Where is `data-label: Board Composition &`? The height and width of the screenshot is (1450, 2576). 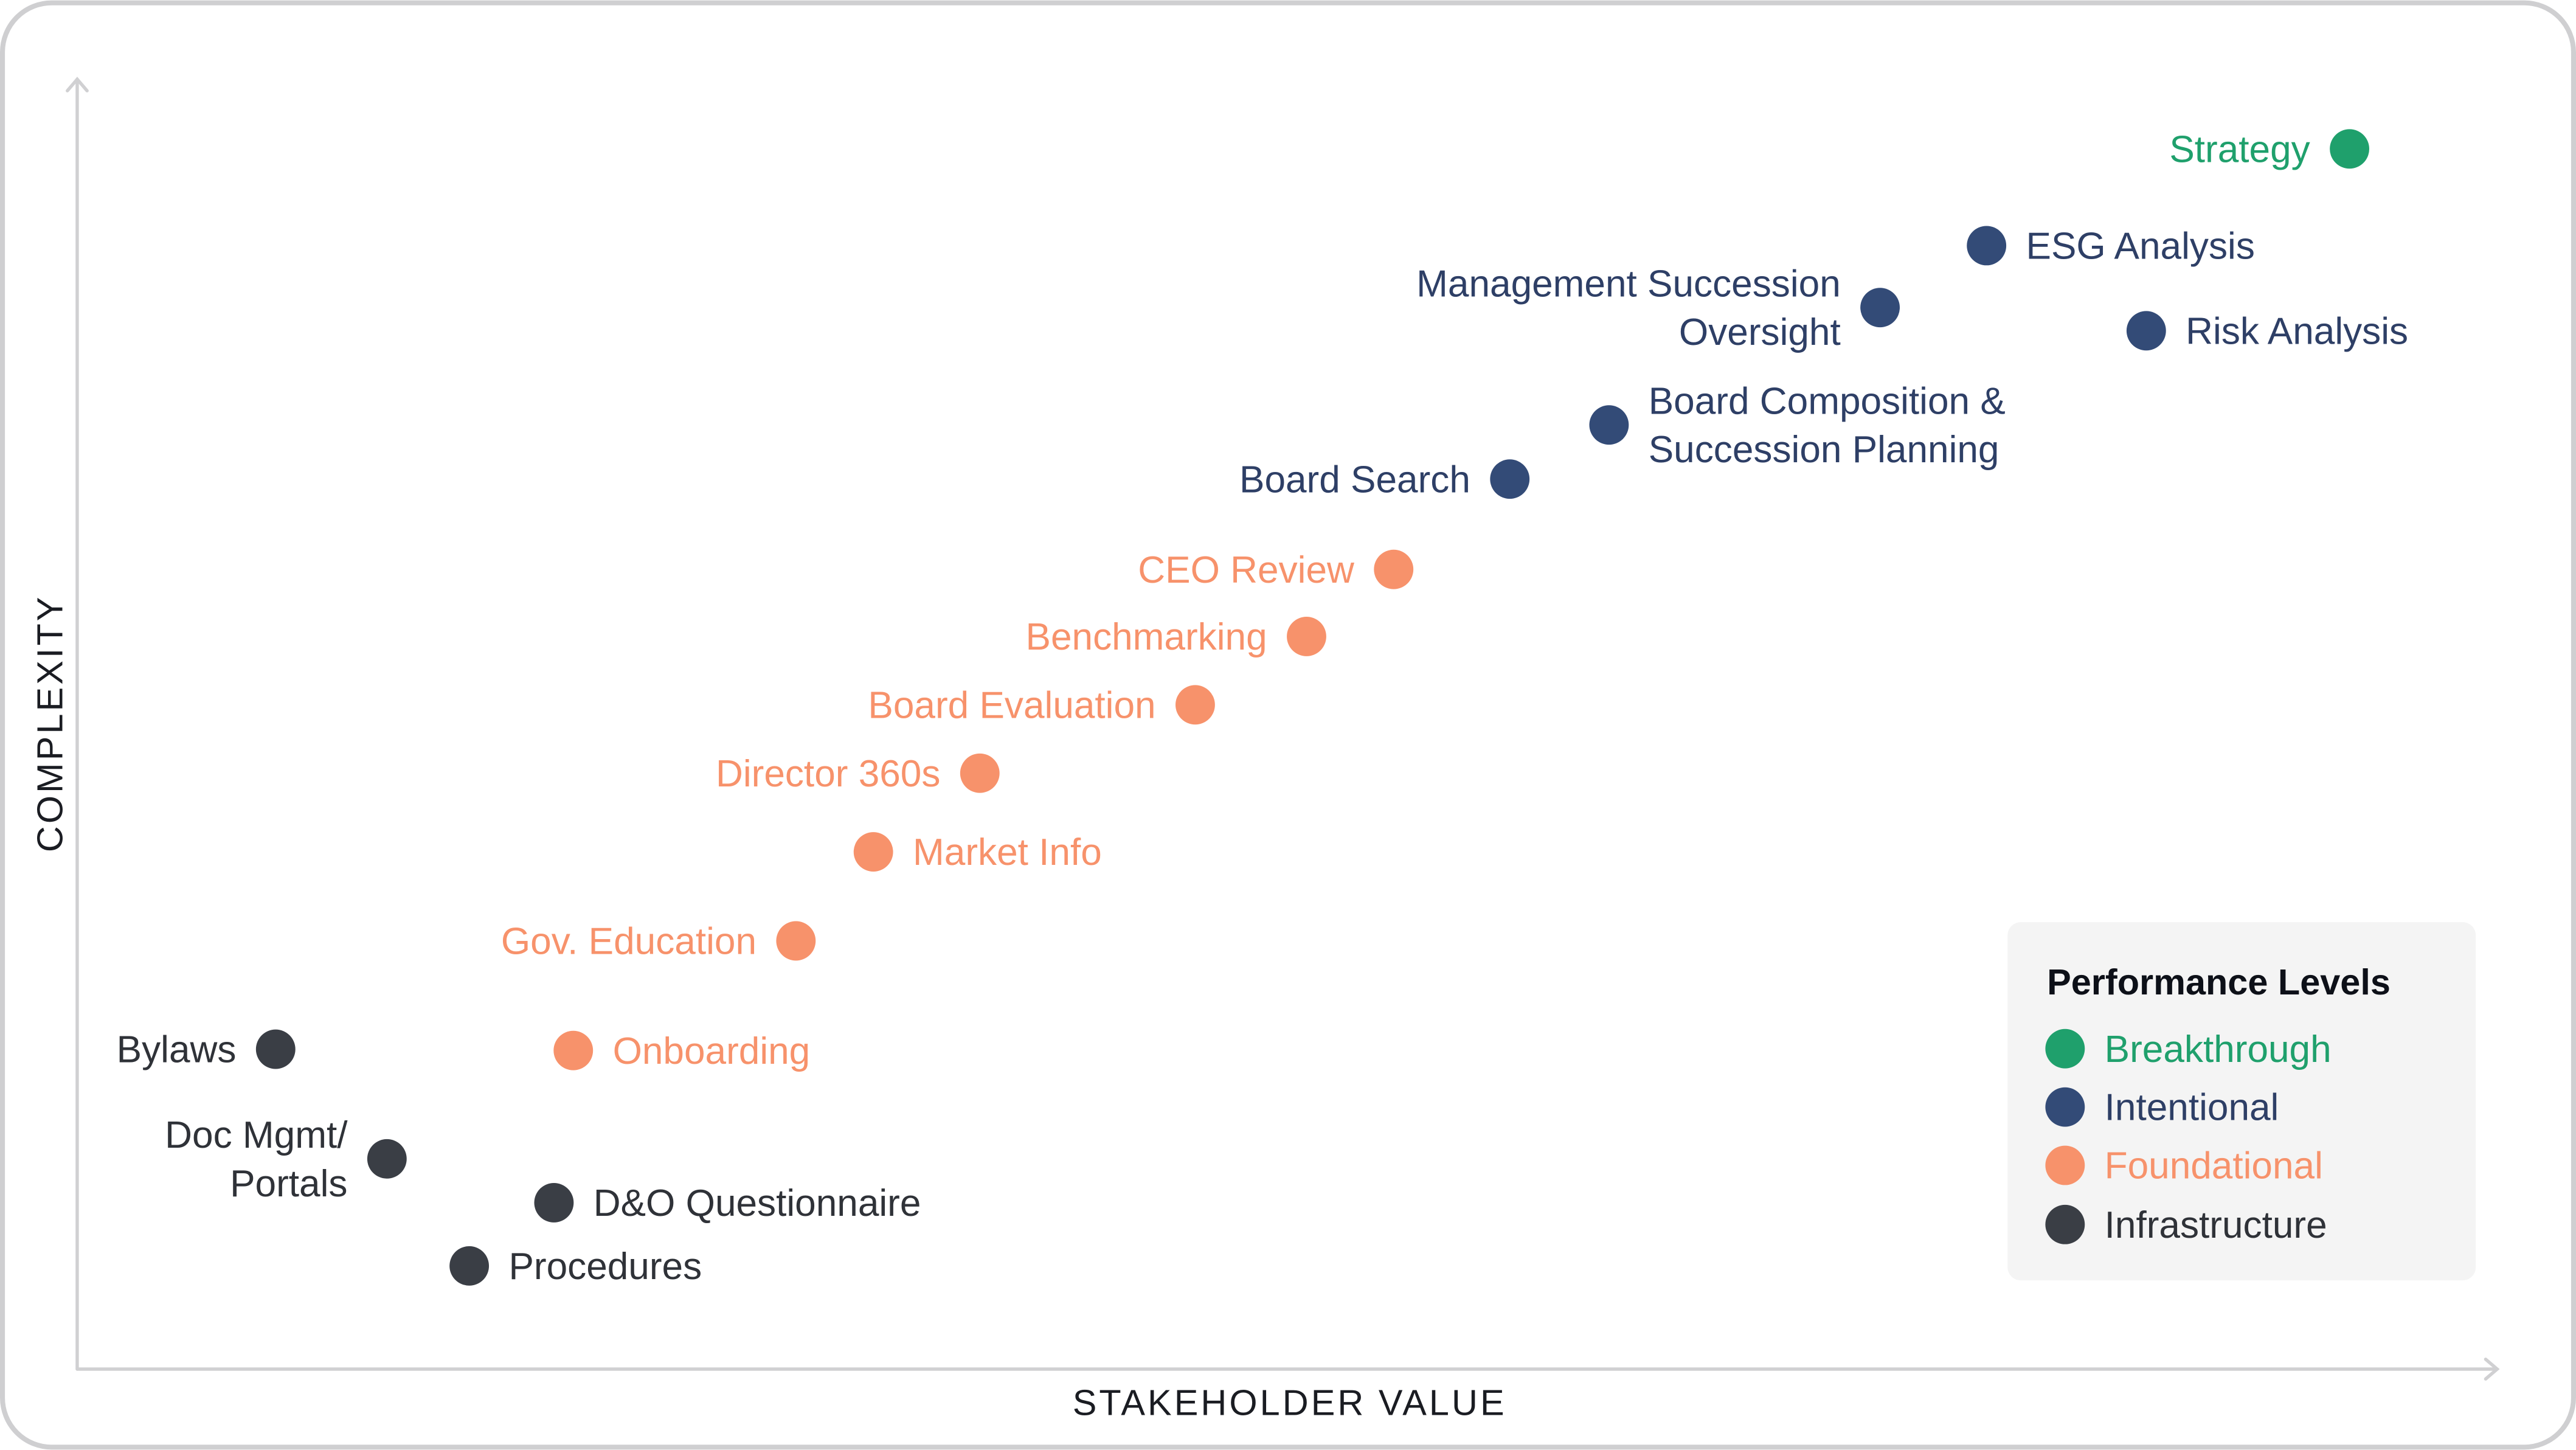 data-label: Board Composition & is located at coordinates (1827, 401).